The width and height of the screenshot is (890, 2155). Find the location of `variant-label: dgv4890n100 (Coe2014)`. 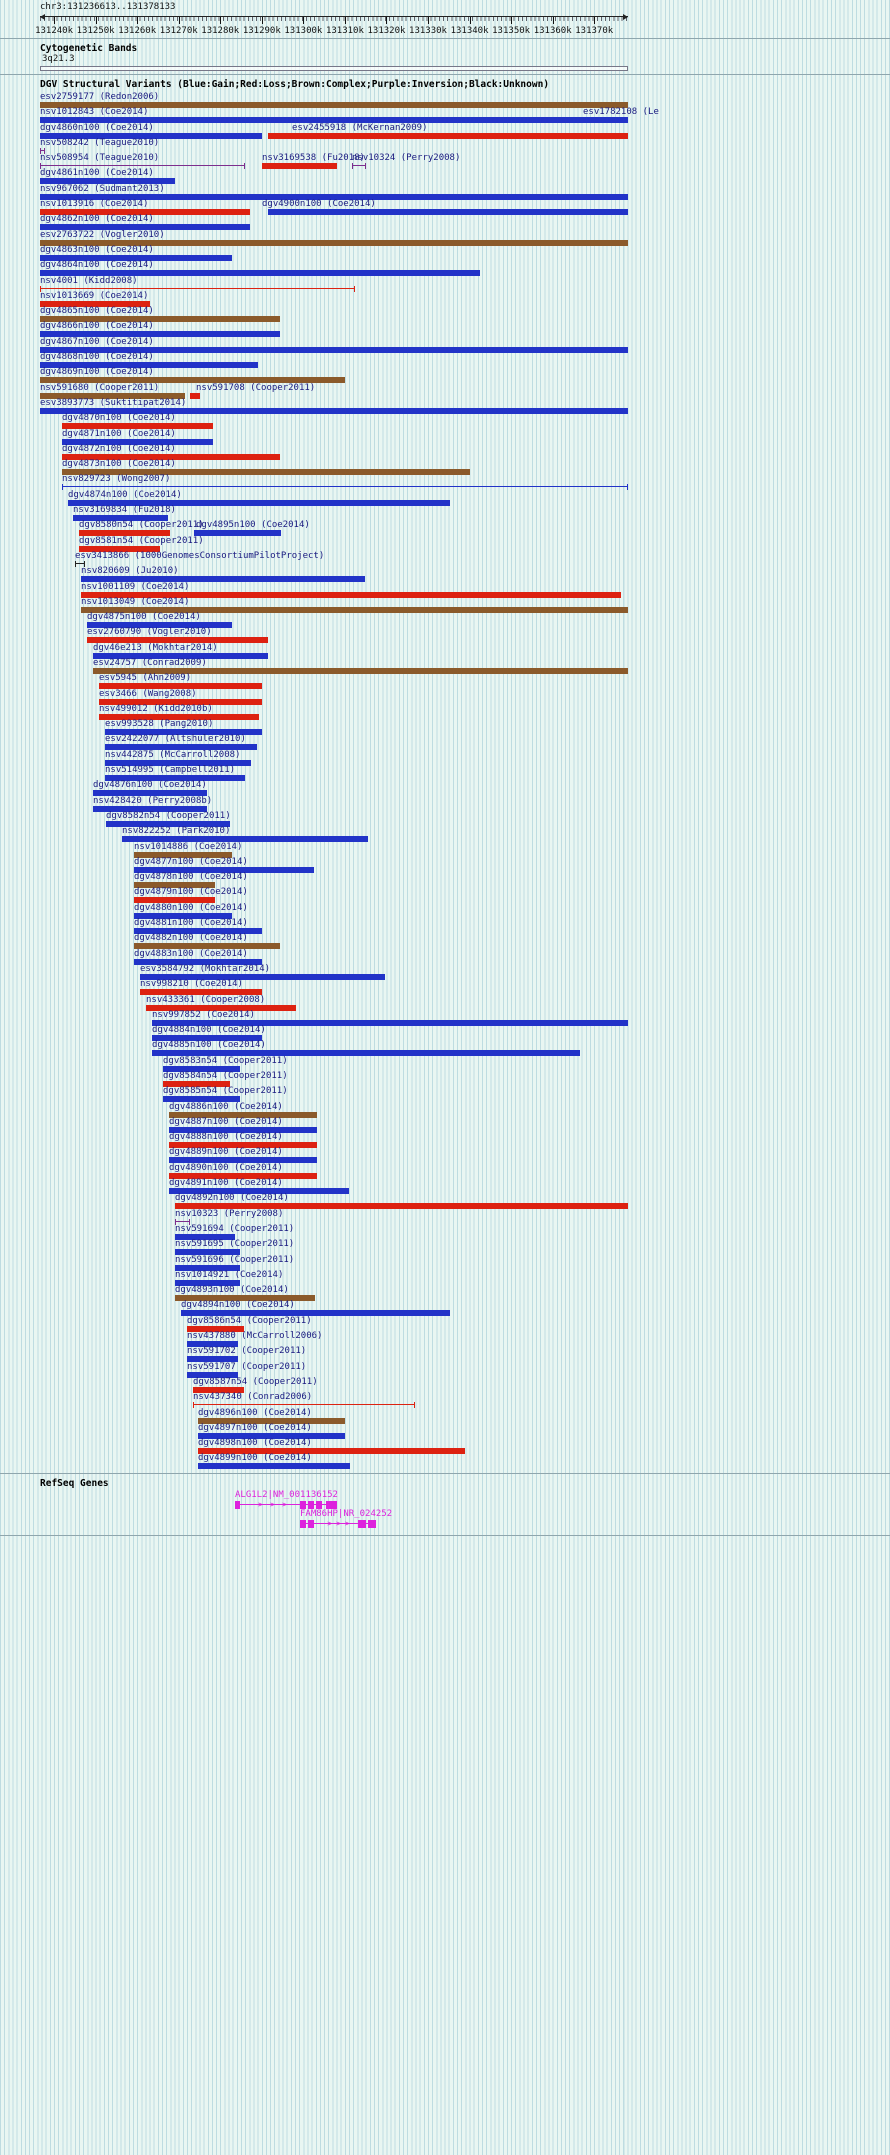

variant-label: dgv4890n100 (Coe2014) is located at coordinates (226, 1167).